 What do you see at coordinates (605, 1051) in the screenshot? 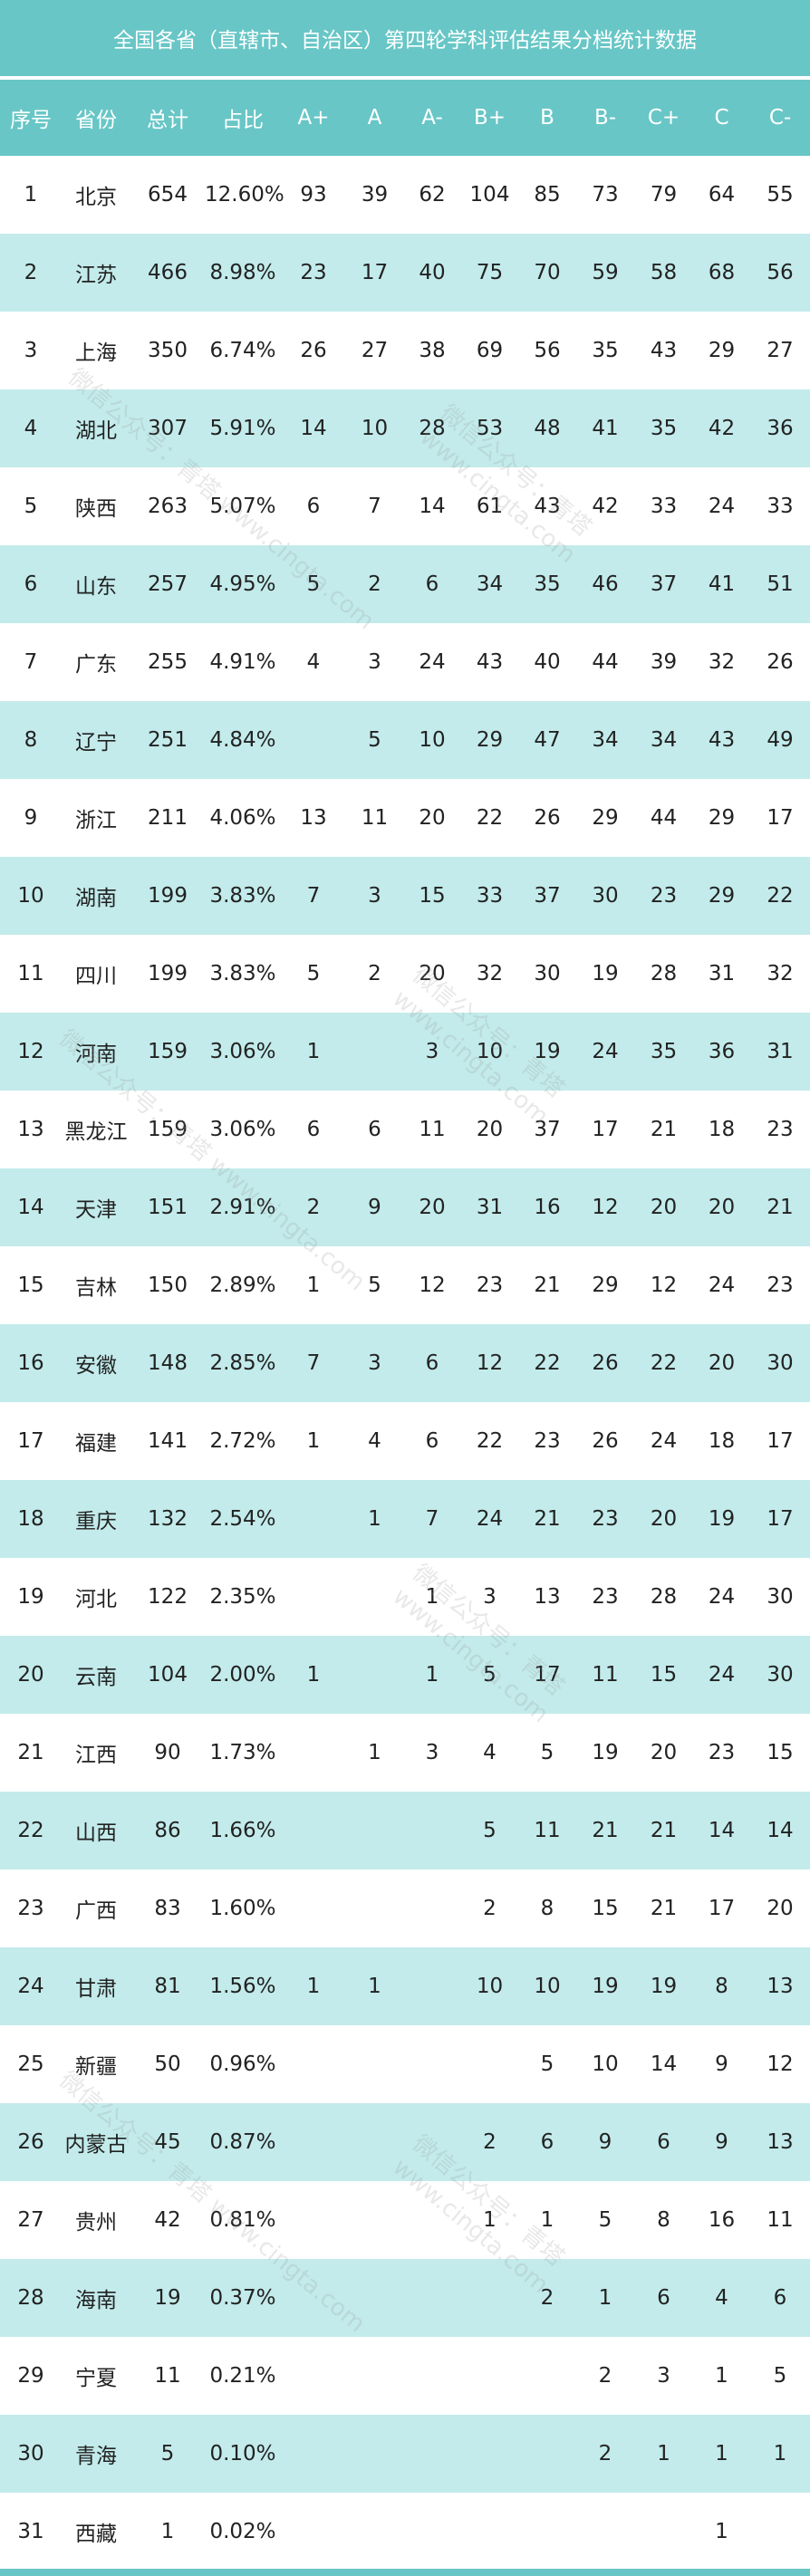
I see `table-cell: 24` at bounding box center [605, 1051].